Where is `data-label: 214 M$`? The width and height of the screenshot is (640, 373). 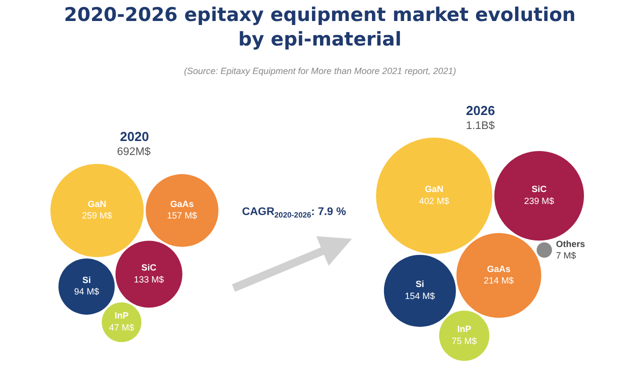
data-label: 214 M$ is located at coordinates (499, 281).